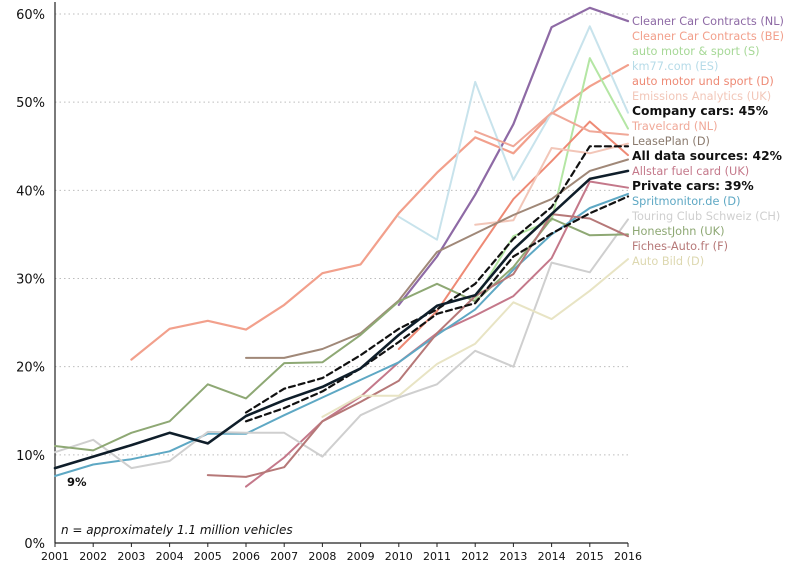 The width and height of the screenshot is (785, 568). What do you see at coordinates (701, 96) in the screenshot?
I see `series-label: Emissions Analytics (UK)` at bounding box center [701, 96].